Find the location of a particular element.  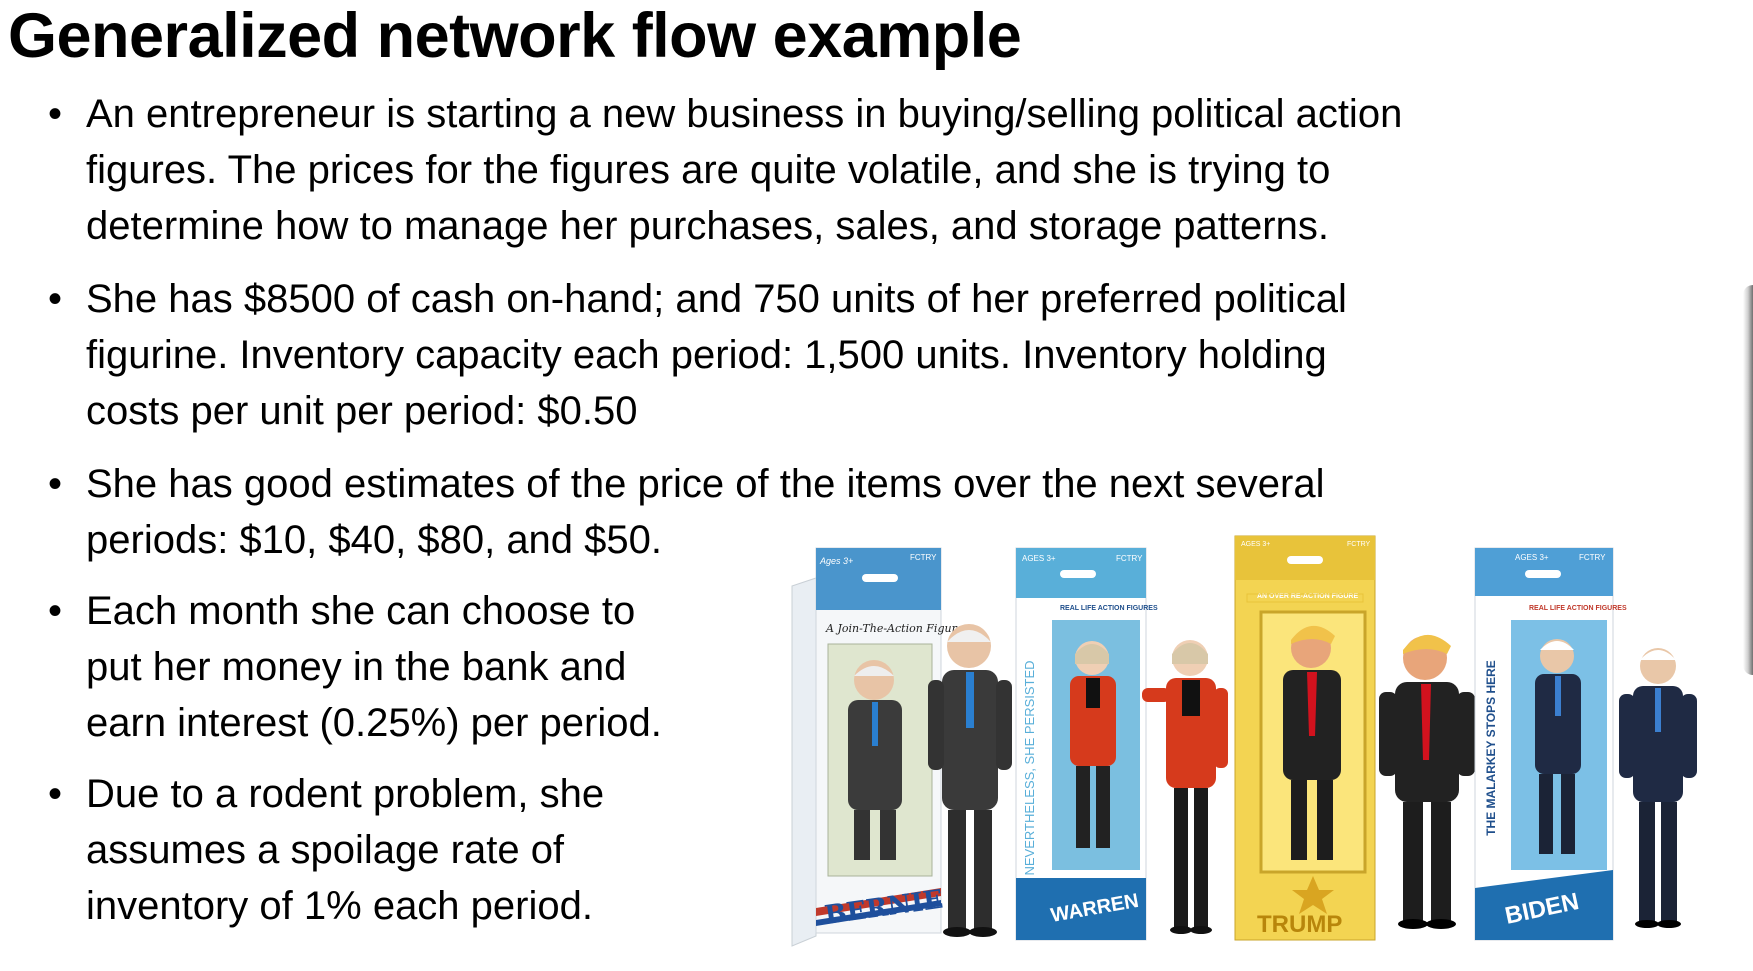

bullet-line: Due to a rodent problem, she is located at coordinates (345, 794).